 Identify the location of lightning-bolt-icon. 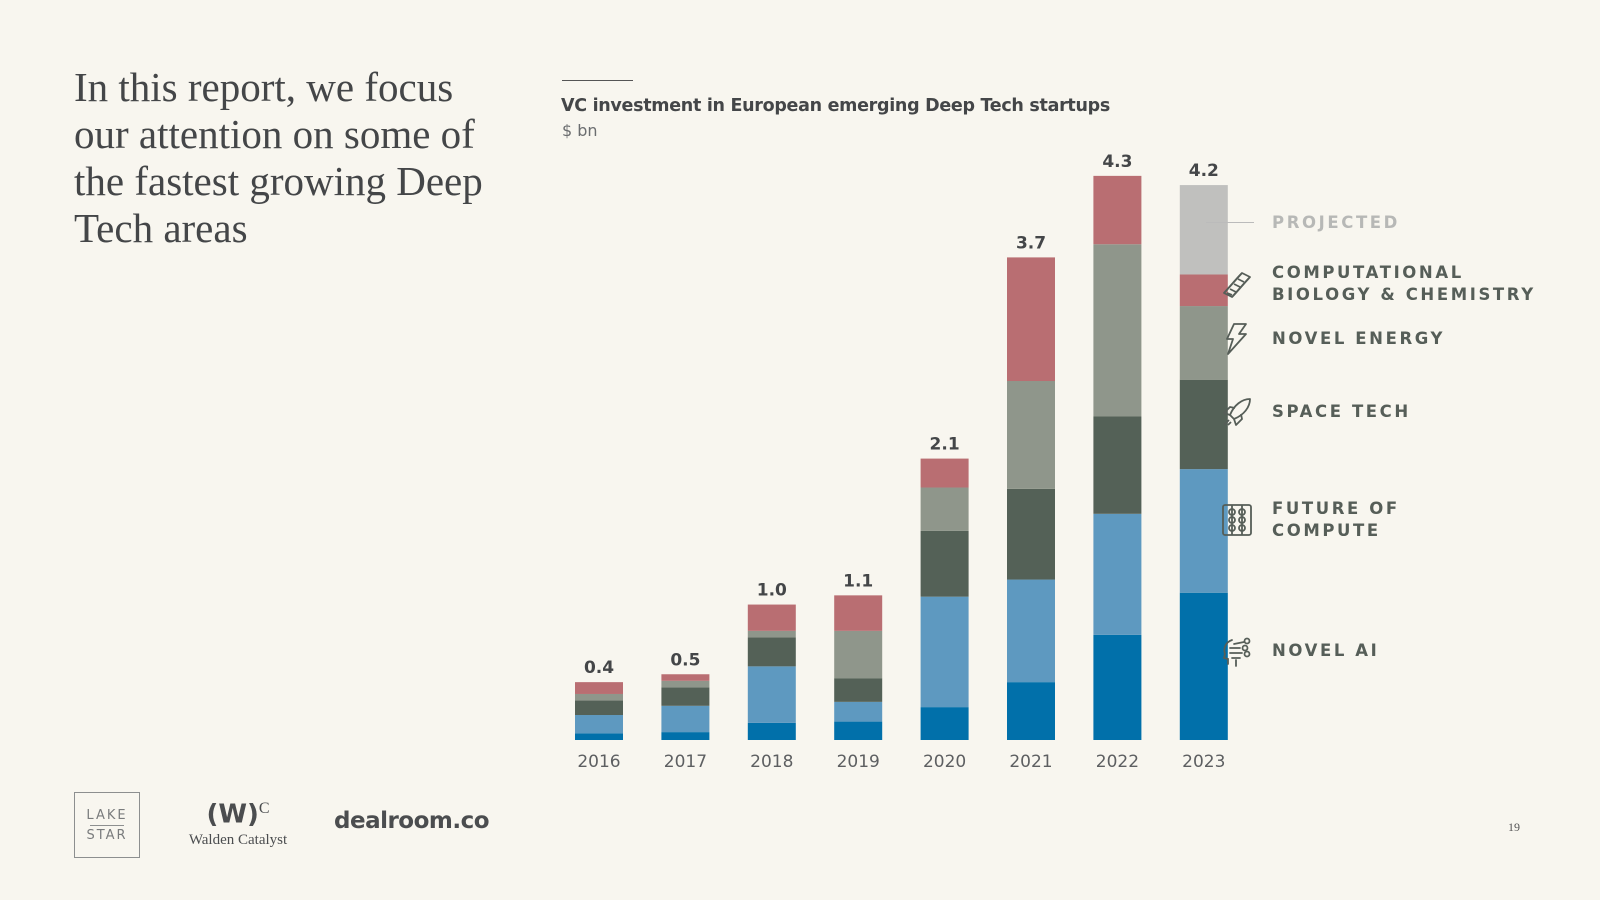
(1237, 339).